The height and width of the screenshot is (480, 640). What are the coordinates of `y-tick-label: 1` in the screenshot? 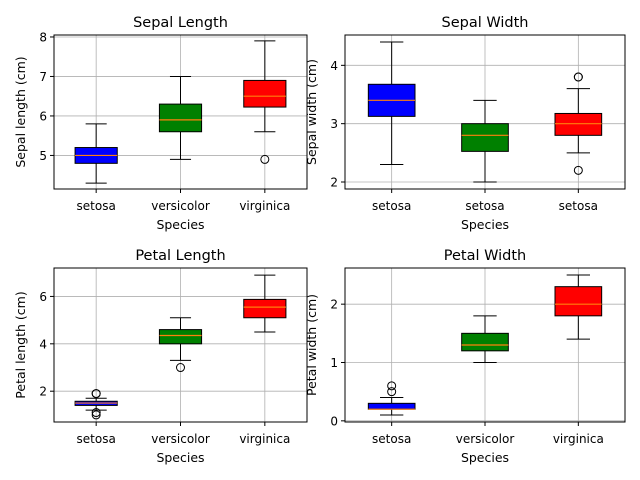 It's located at (334, 363).